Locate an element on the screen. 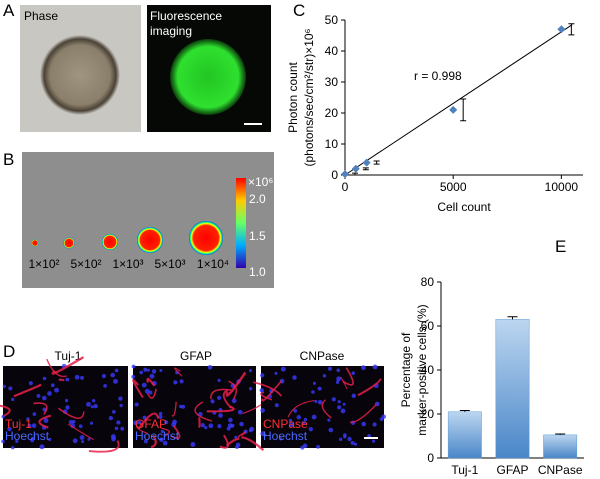 The height and width of the screenshot is (479, 600). well-label: 5×10³ is located at coordinates (169, 264).